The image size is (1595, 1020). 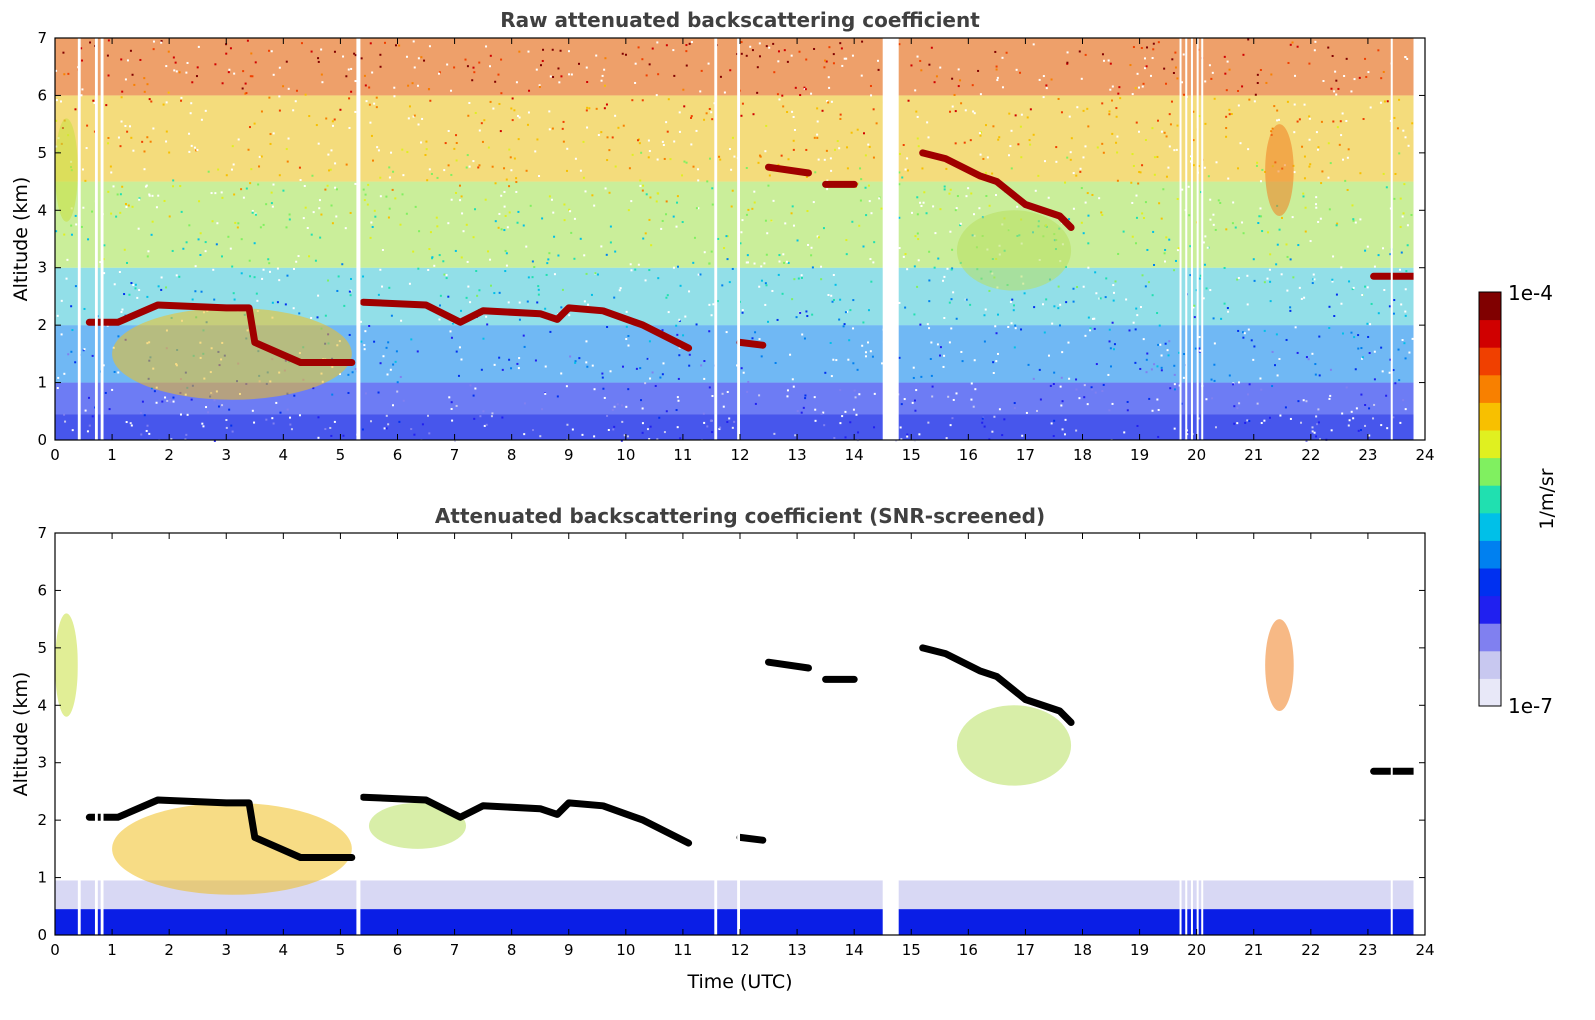 What do you see at coordinates (526, 325) in the screenshot?
I see `aerosol_layer` at bounding box center [526, 325].